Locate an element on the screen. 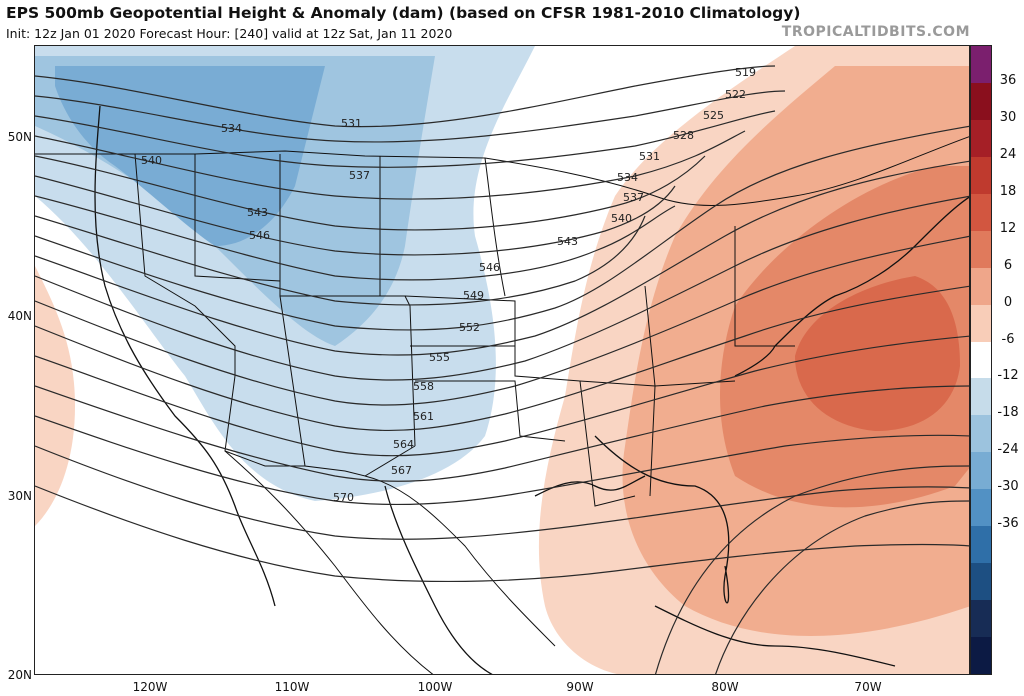  colorbar-tick-label: 18 is located at coordinates (1008, 191).